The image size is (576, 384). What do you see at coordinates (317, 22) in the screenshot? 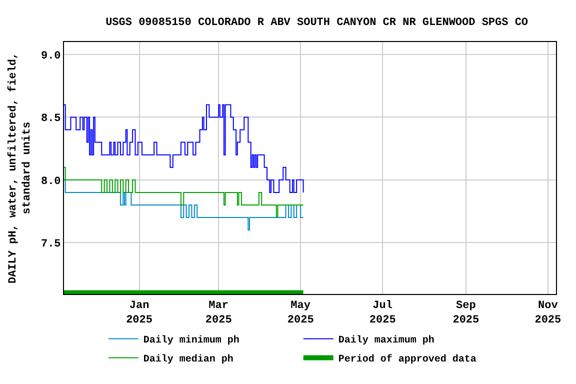
I see `chart-title: USGS 09085150 COLORADO R ABV SOUTH CANYON CR NR GLENWOOD SPGS CO` at bounding box center [317, 22].